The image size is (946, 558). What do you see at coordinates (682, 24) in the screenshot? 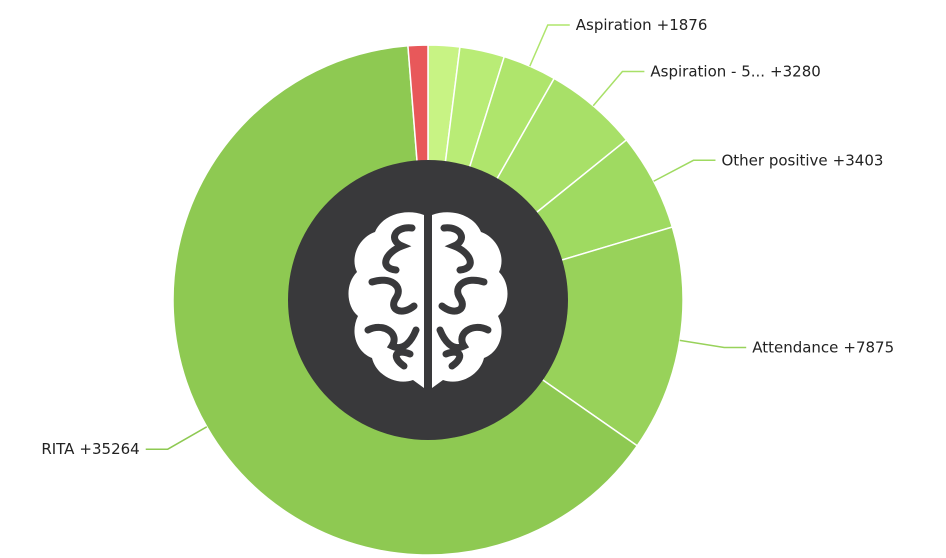
I see `value-label: +1876` at bounding box center [682, 24].